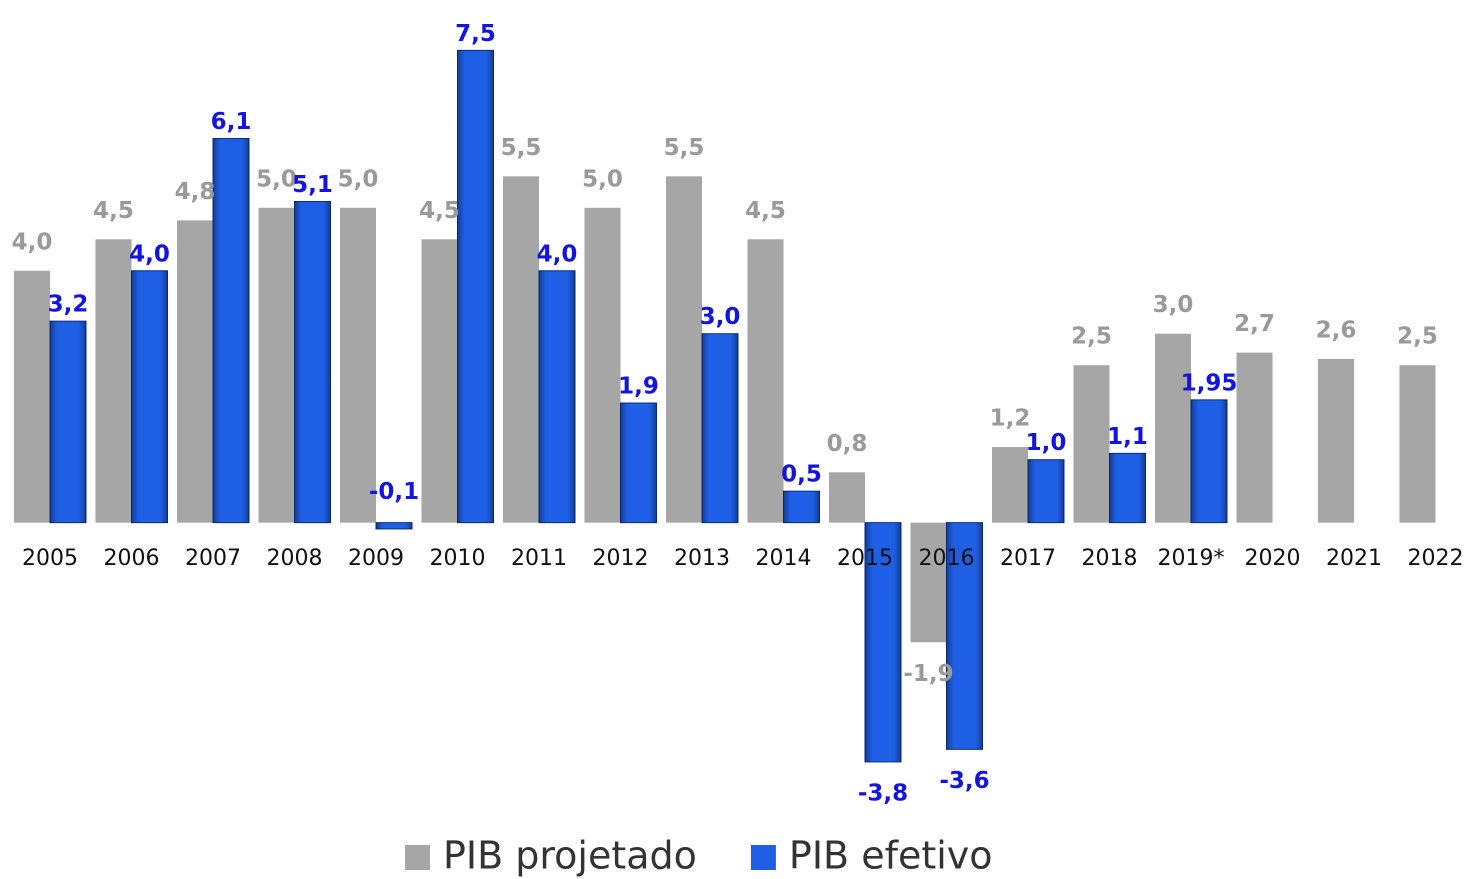  Describe the element at coordinates (376, 558) in the screenshot. I see `x-tick-label: 2009` at that location.